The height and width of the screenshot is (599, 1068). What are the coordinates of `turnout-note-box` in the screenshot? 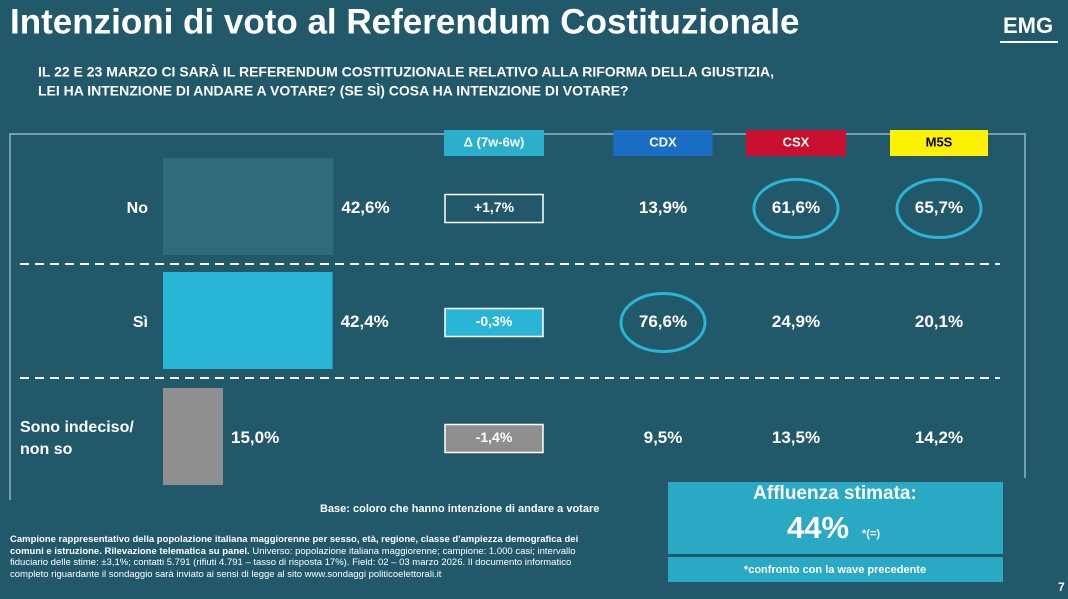 It's located at (835, 569).